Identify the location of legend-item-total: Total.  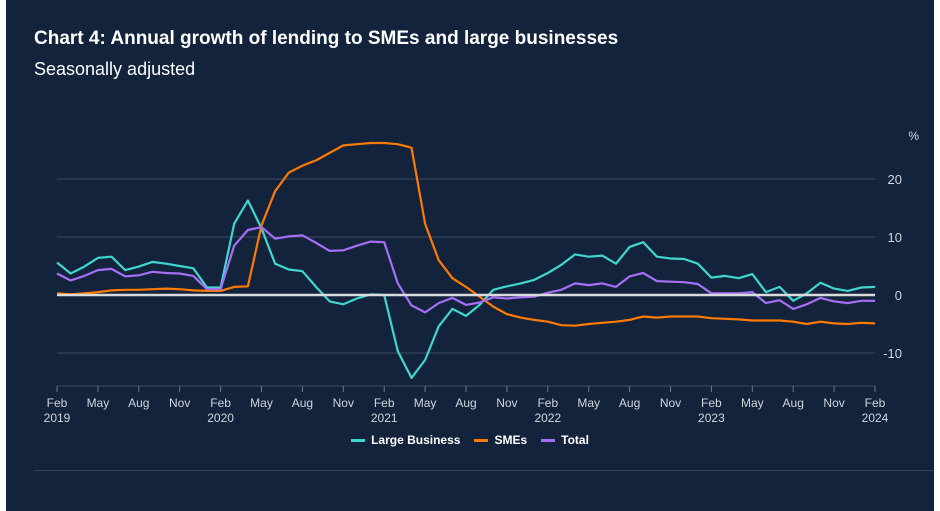
(565, 440).